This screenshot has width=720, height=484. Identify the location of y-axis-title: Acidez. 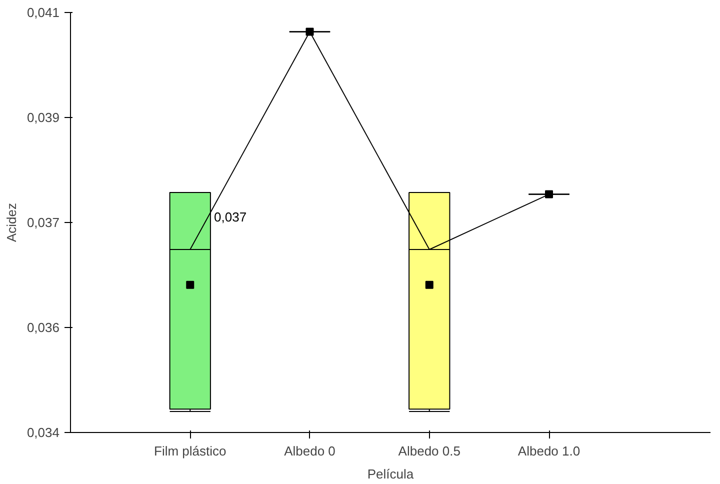
(11, 222).